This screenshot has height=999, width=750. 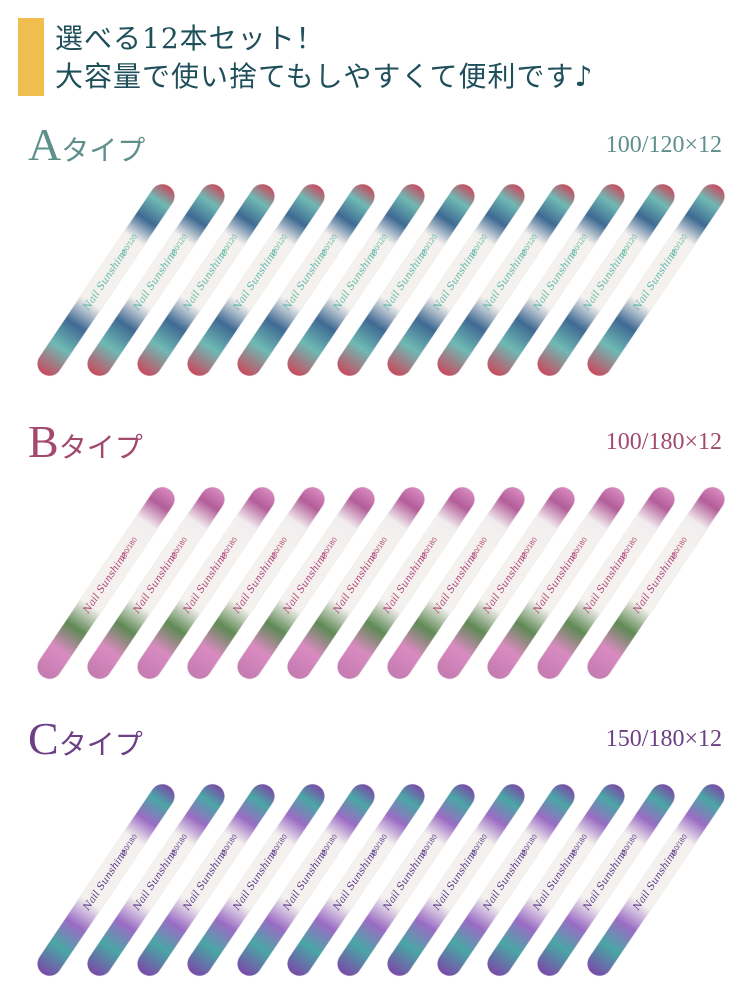 I want to click on headline-line-2: 大容量で使い捨てもしやすくて便利です♪, so click(x=324, y=76).